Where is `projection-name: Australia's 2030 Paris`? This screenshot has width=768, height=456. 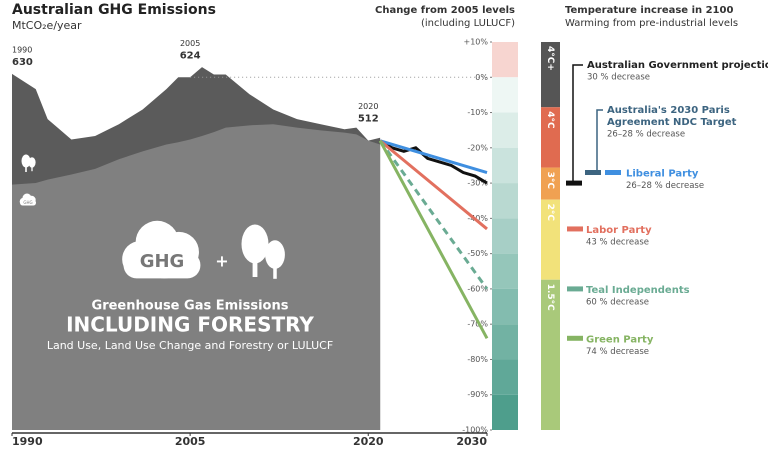
projection-name: Australia's 2030 Paris is located at coordinates (668, 110).